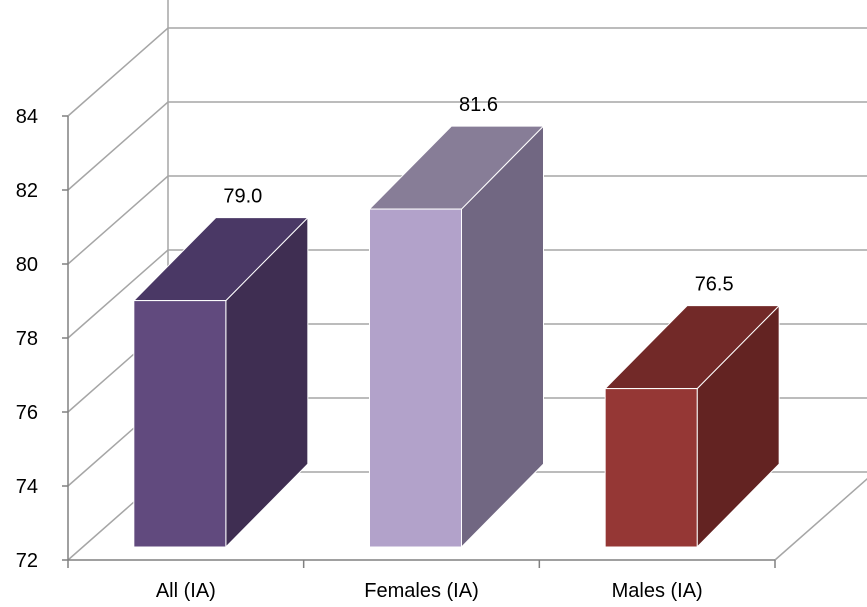 This screenshot has width=867, height=607. What do you see at coordinates (242, 197) in the screenshot?
I see `data-label: 79.0` at bounding box center [242, 197].